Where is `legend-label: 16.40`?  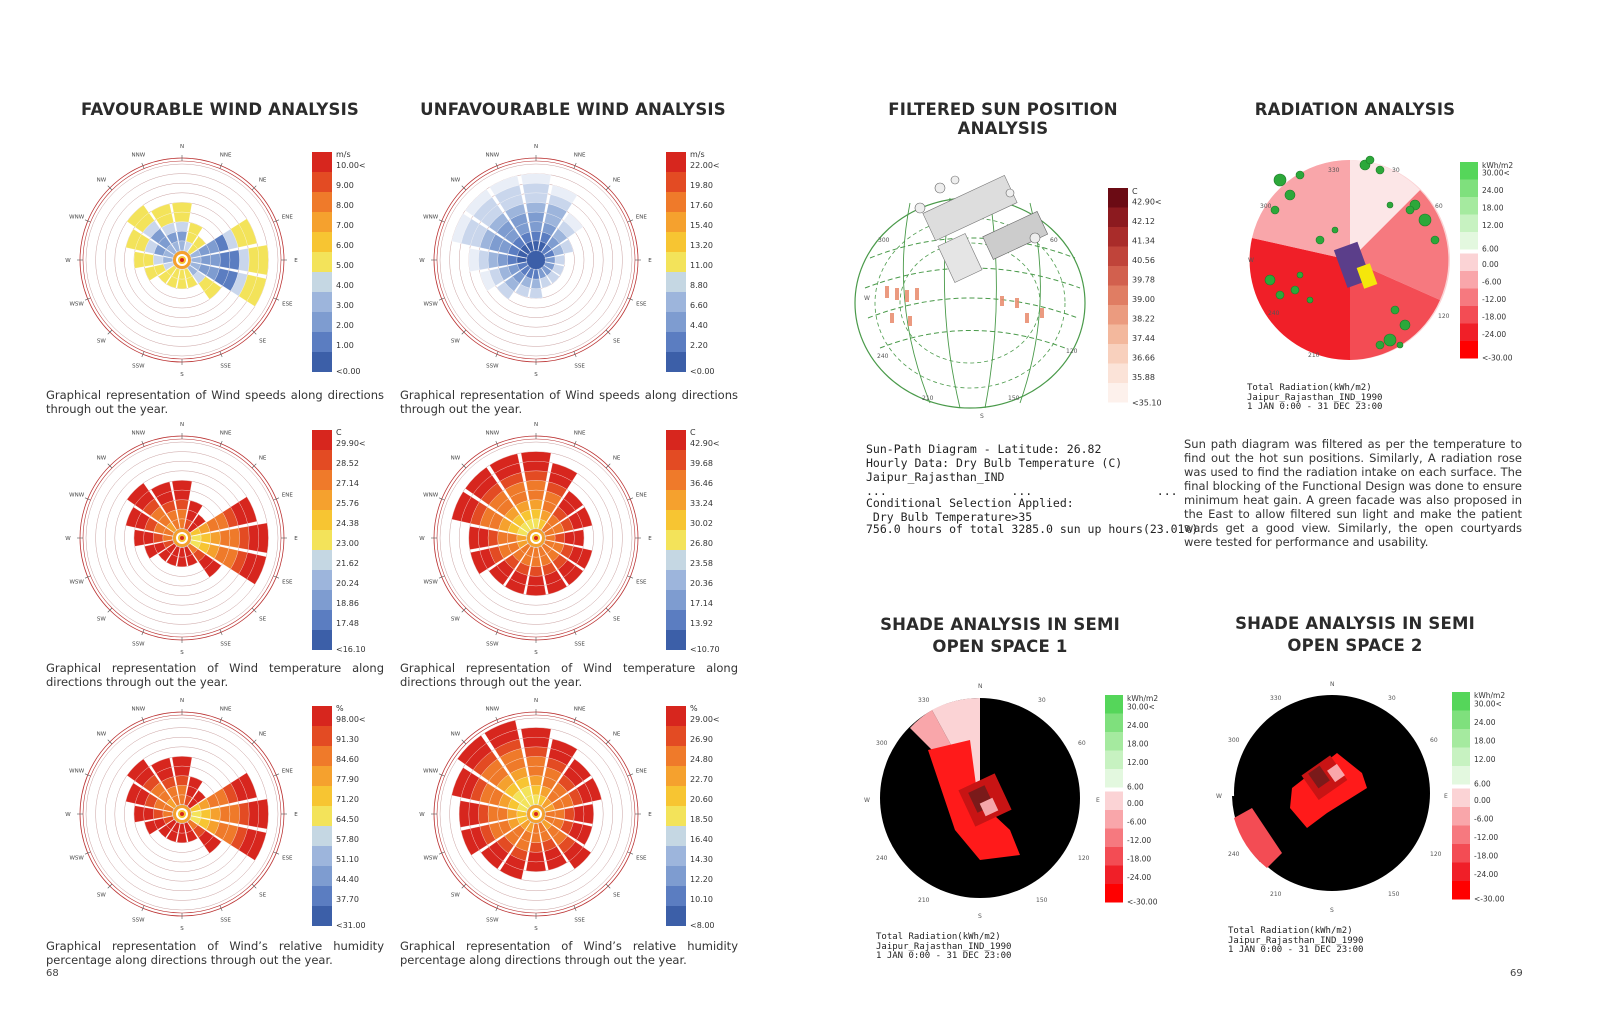 legend-label: 16.40 is located at coordinates (701, 839).